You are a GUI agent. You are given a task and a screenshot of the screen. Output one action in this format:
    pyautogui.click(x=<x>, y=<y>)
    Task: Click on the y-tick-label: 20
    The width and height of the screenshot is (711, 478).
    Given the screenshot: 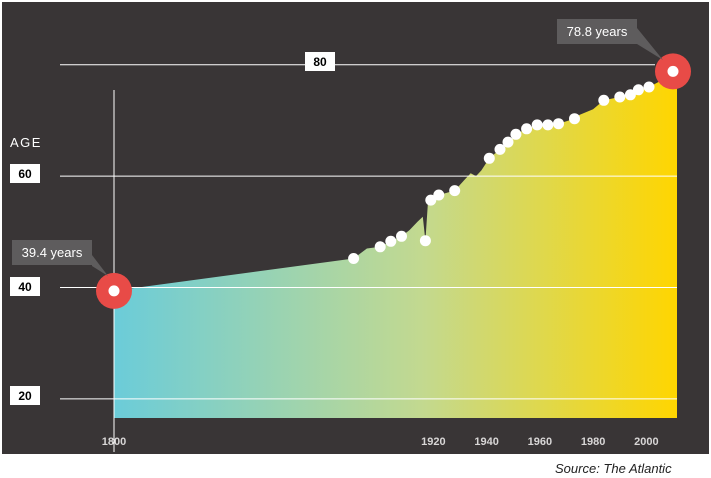 What is the action you would take?
    pyautogui.click(x=25, y=396)
    